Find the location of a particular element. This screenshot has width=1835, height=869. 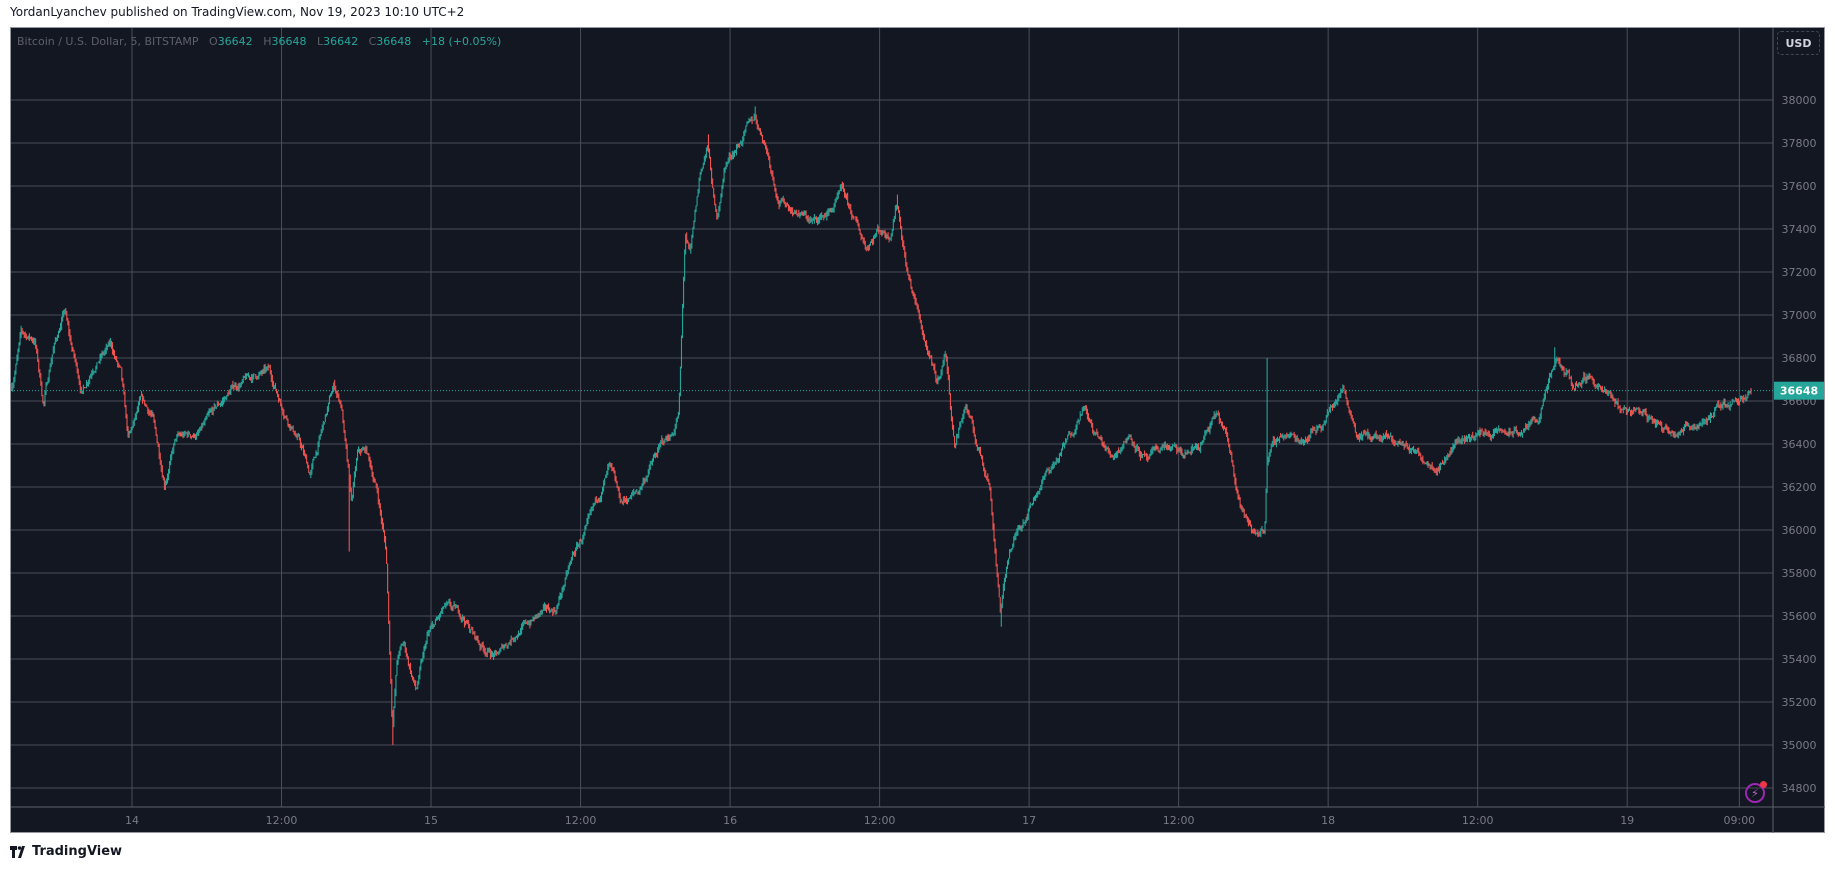

symbol-name: Bitcoin / U.S. Dollar, 5, BITSTAMP is located at coordinates (108, 41).